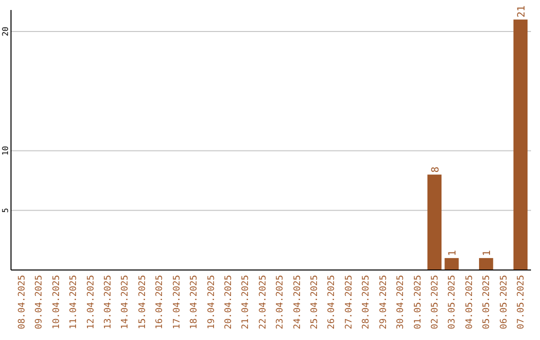 The width and height of the screenshot is (540, 340). I want to click on x-tick-label: 01.05.2025, so click(418, 302).